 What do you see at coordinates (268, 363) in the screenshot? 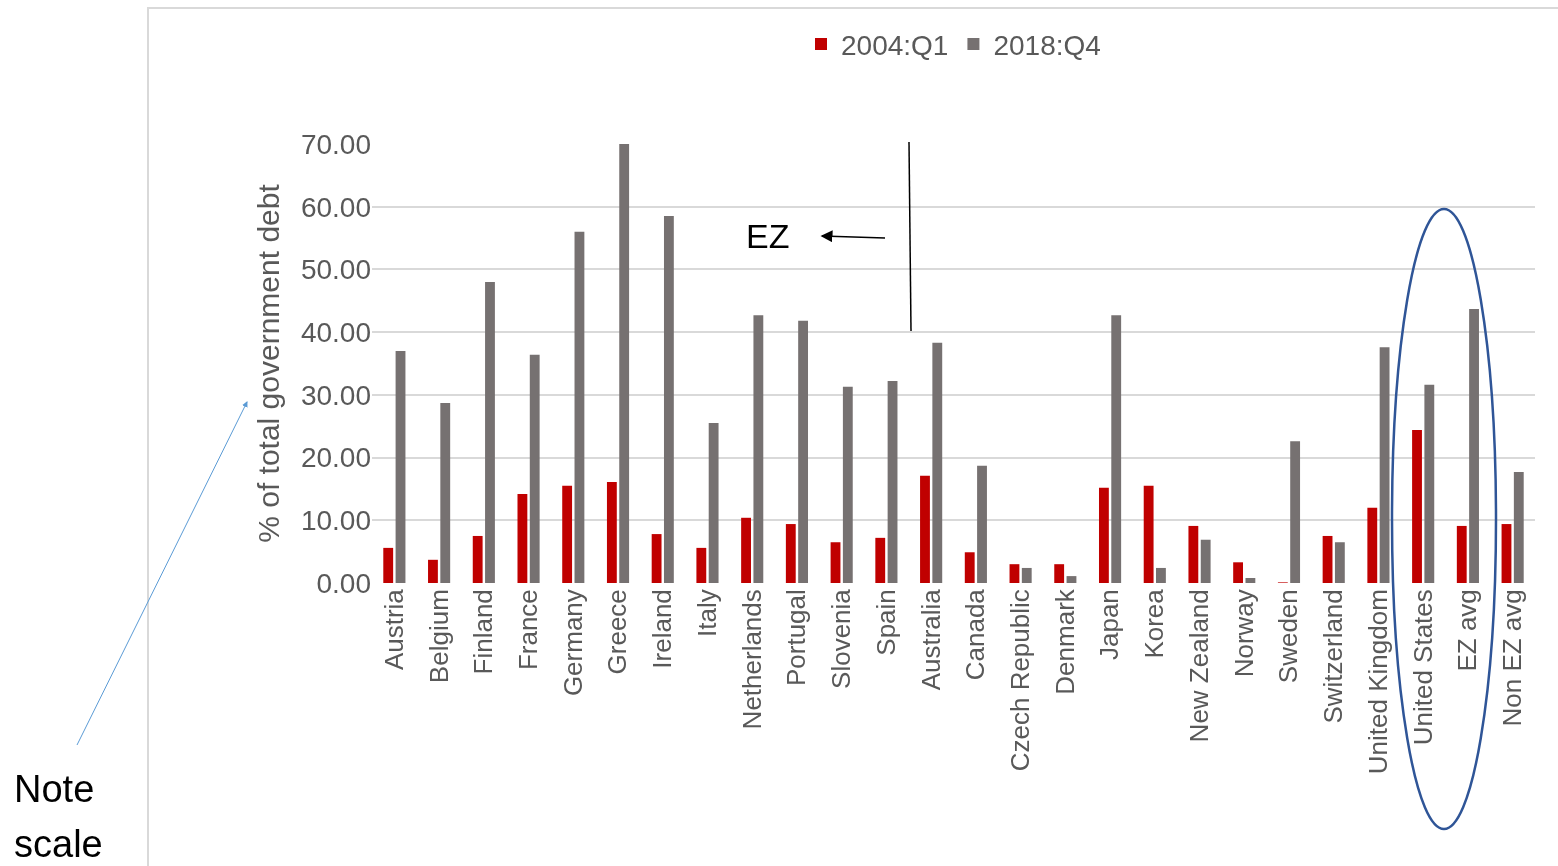
I see `y-axis-title: % of total government debt` at bounding box center [268, 363].